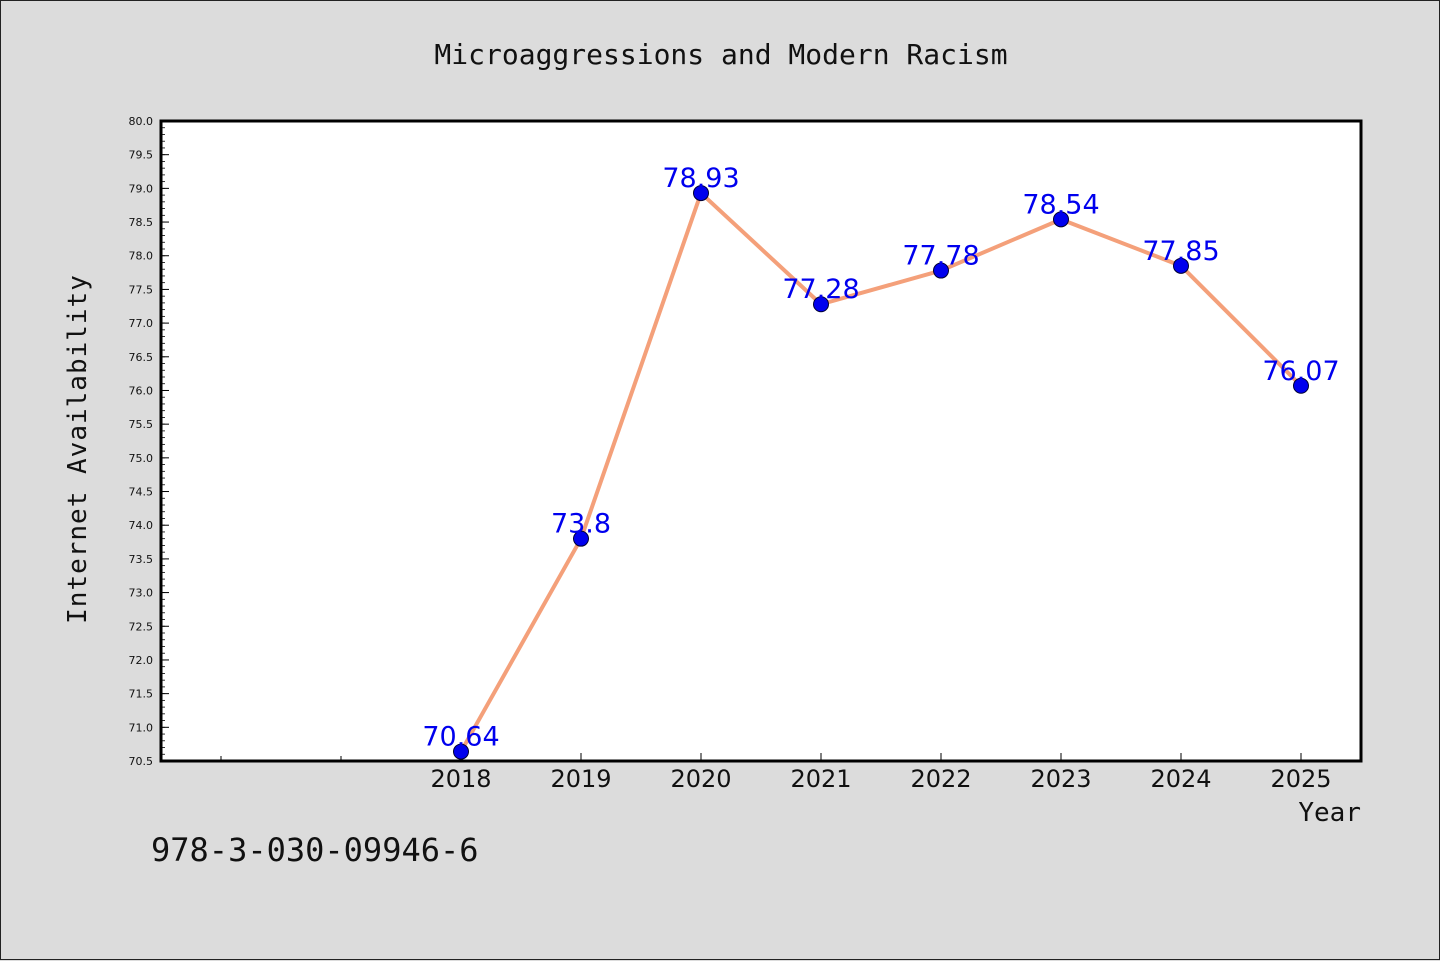 The width and height of the screenshot is (1440, 961). Describe the element at coordinates (700, 178) in the screenshot. I see `data-label: 78.93` at that location.